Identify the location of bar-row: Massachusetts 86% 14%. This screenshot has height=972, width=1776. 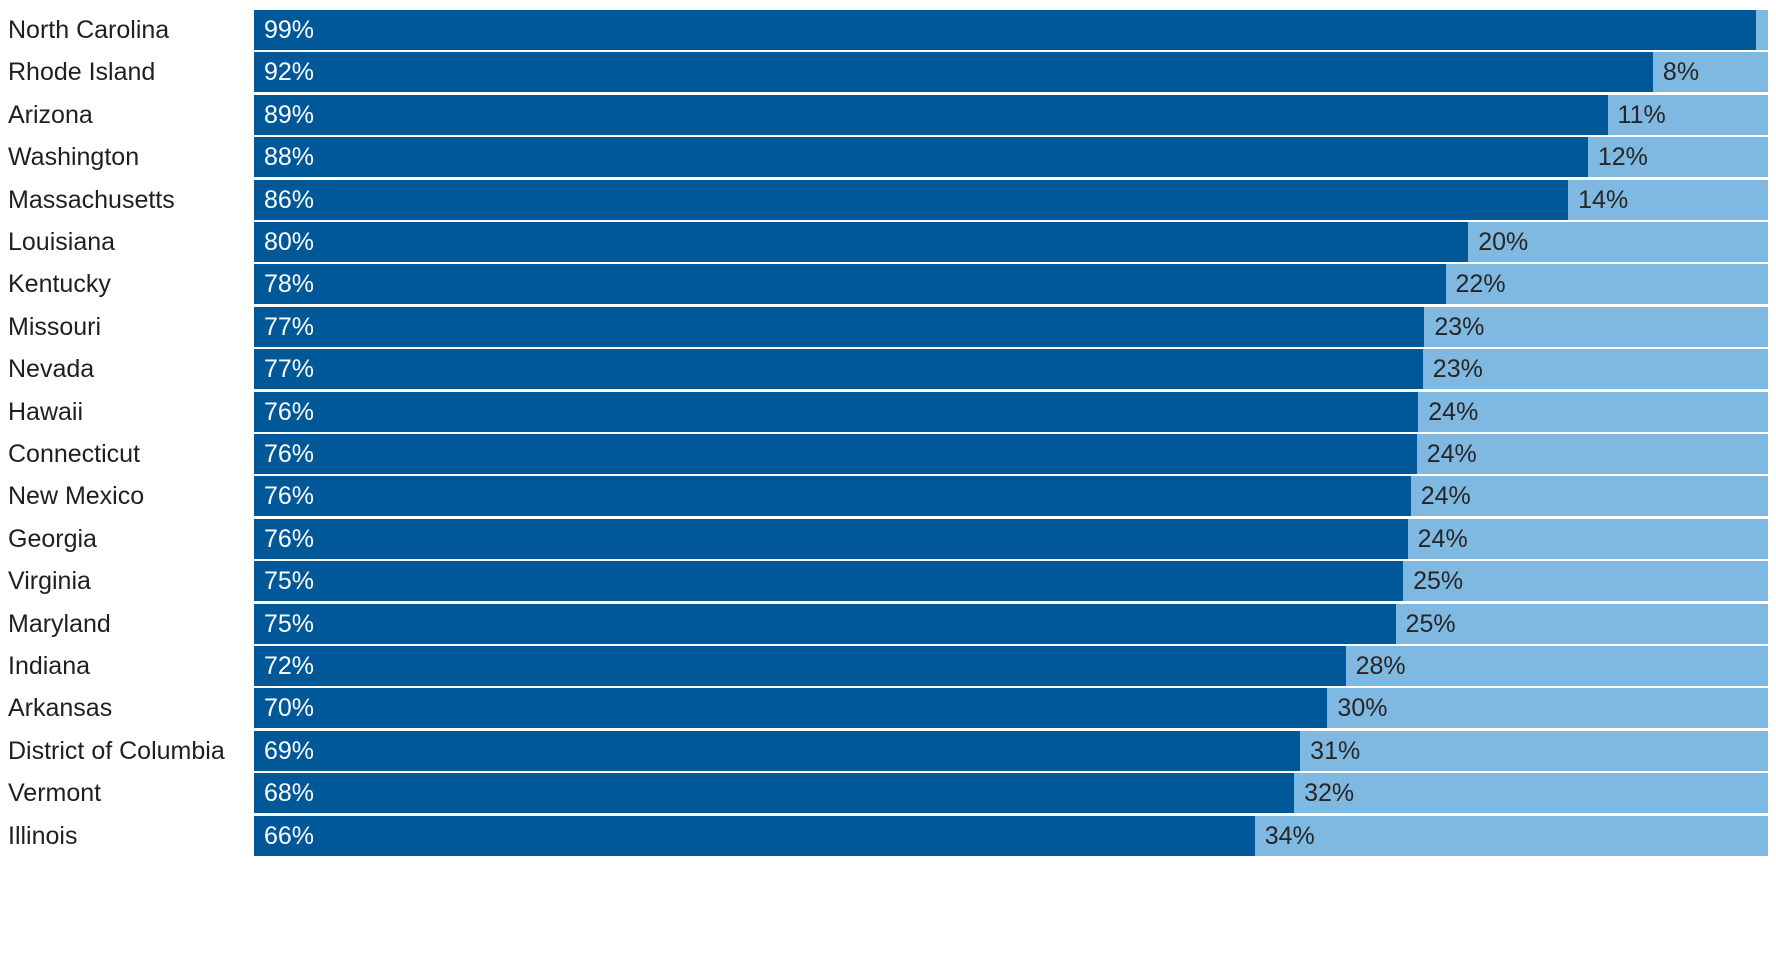
(888, 199).